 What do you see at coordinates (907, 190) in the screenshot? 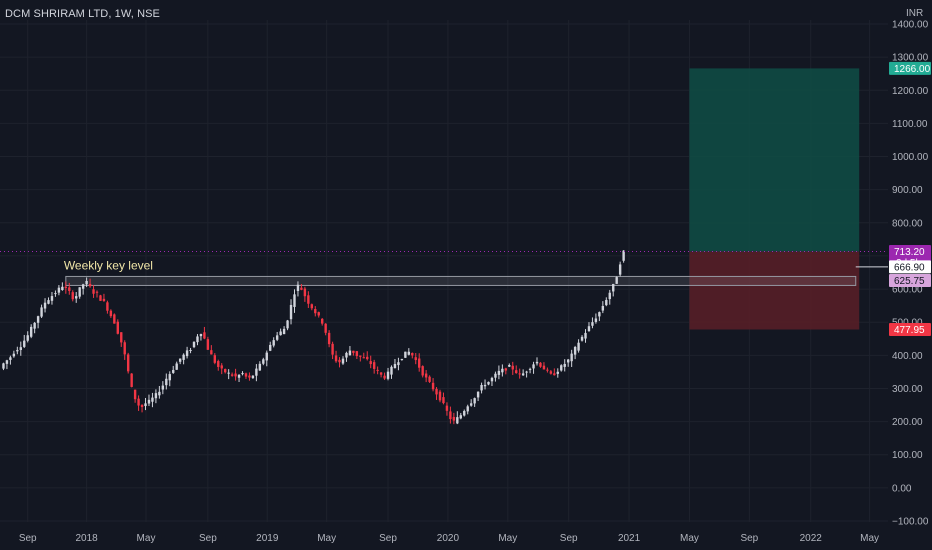
I see `y-tick-label: 900.00` at bounding box center [907, 190].